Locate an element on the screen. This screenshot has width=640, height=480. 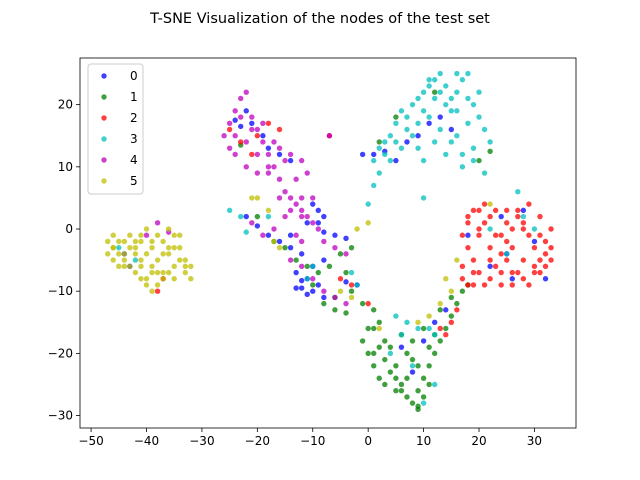
legend-label: 4 is located at coordinates (134, 160).